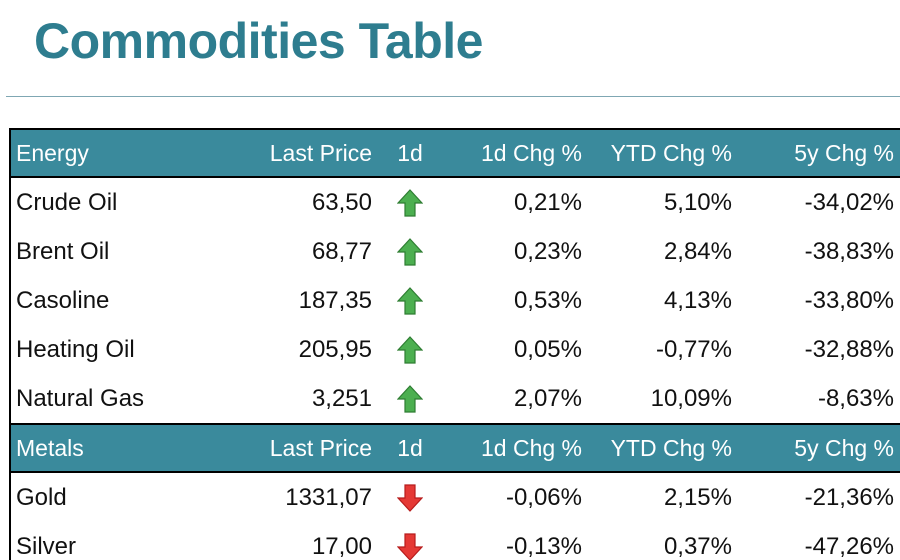 This screenshot has width=900, height=560. What do you see at coordinates (120, 154) in the screenshot?
I see `section-title: Energy` at bounding box center [120, 154].